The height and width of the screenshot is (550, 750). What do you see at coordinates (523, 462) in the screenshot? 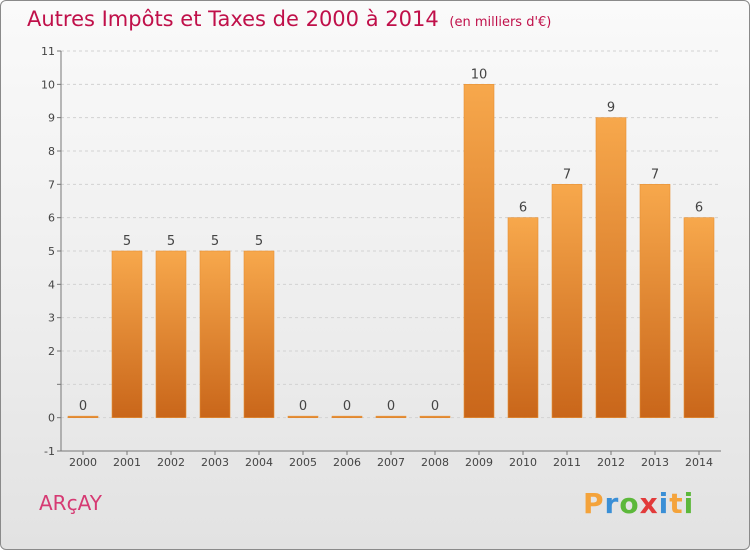
I see `x-tick-label-2010: 2010` at bounding box center [523, 462].